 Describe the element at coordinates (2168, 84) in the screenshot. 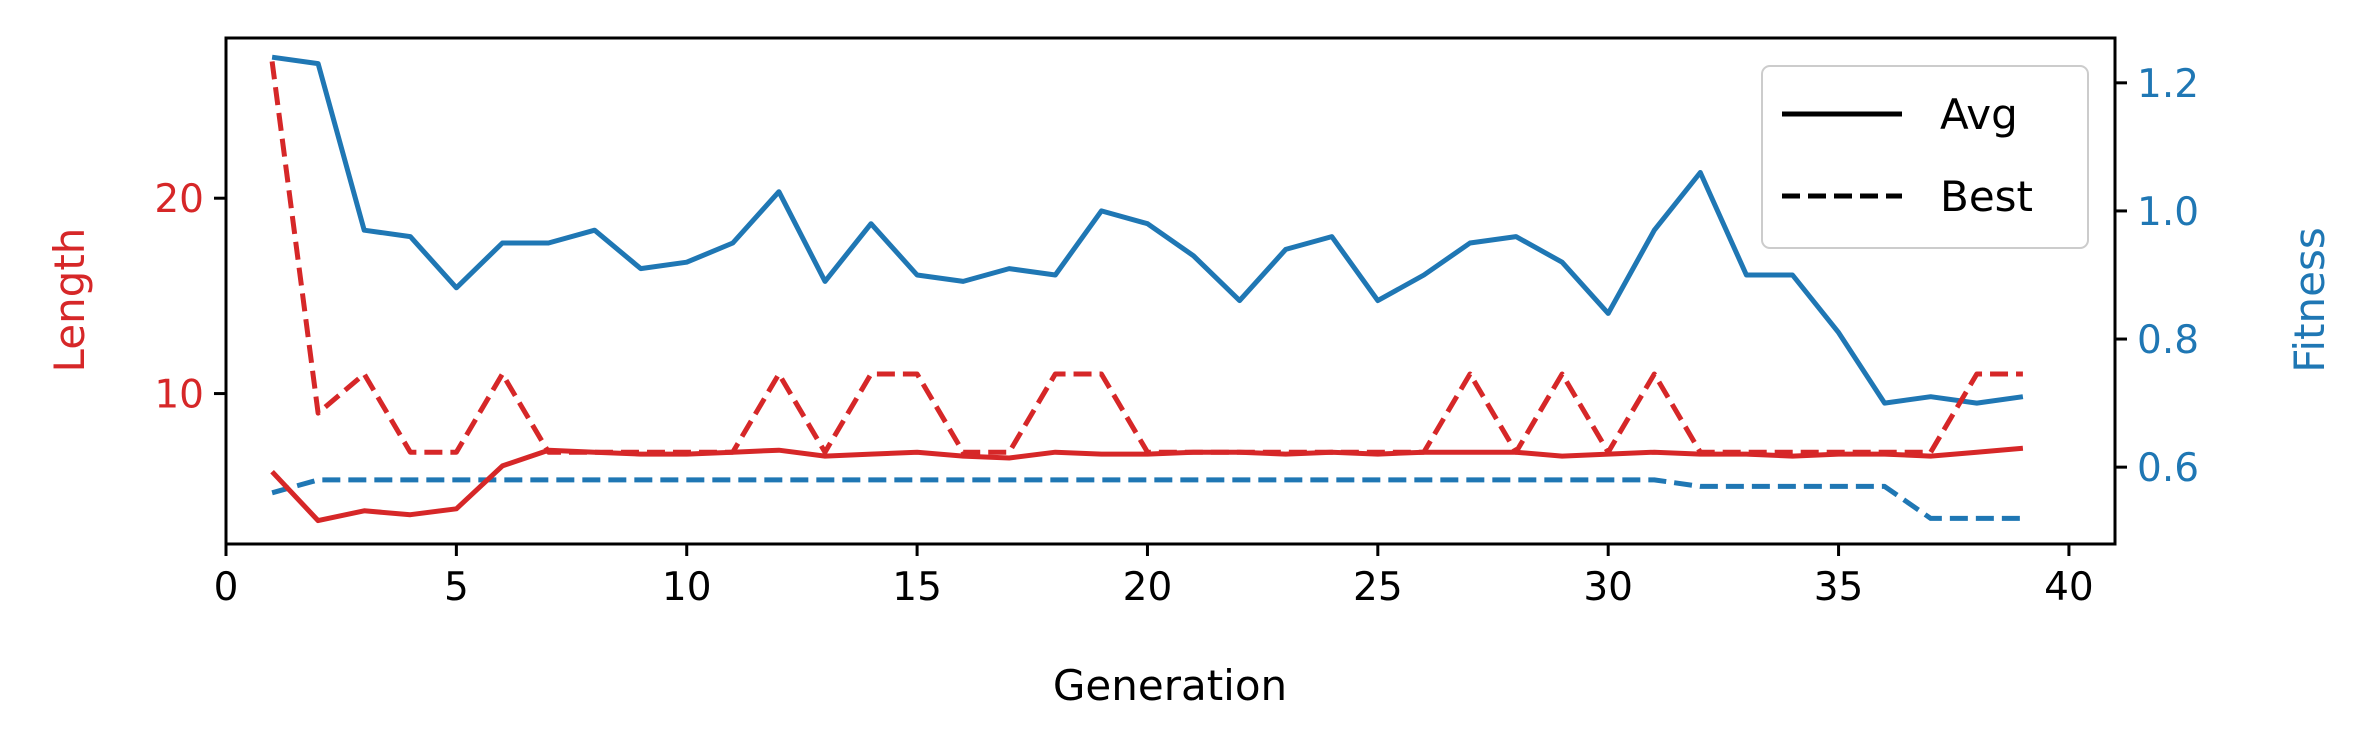

I see `right-y-tick-label: 1.2` at that location.